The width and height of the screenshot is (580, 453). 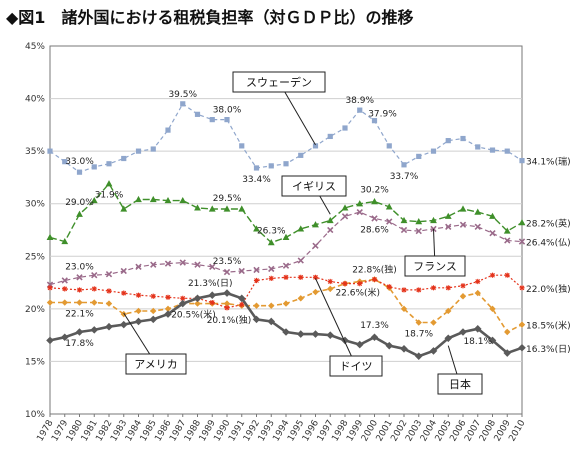 I want to click on data-label-uk: 28.2%(英), so click(x=548, y=224).